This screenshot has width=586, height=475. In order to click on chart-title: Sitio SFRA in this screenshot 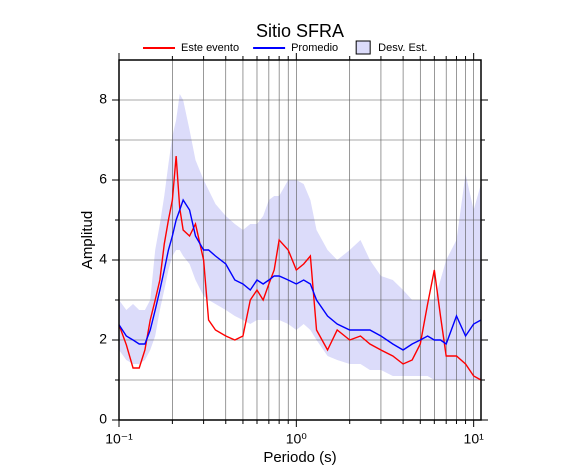, I will do `click(300, 31)`.